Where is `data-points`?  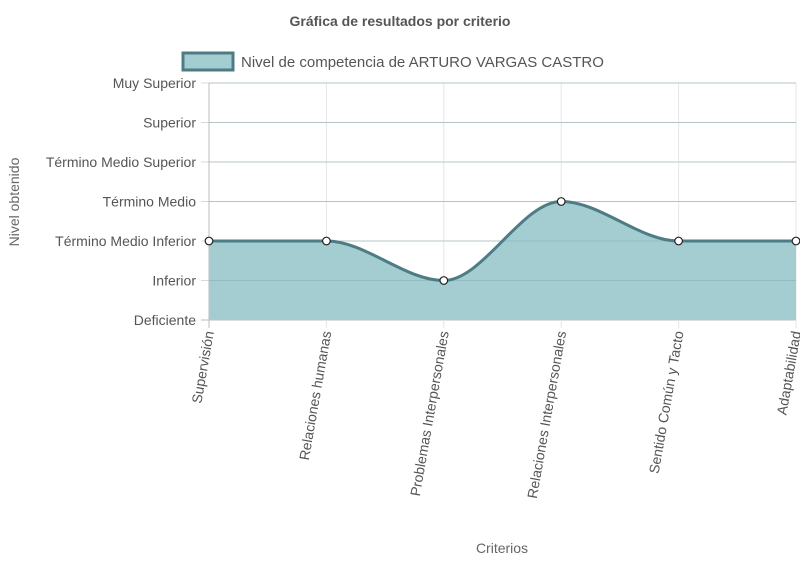 data-points is located at coordinates (502, 241).